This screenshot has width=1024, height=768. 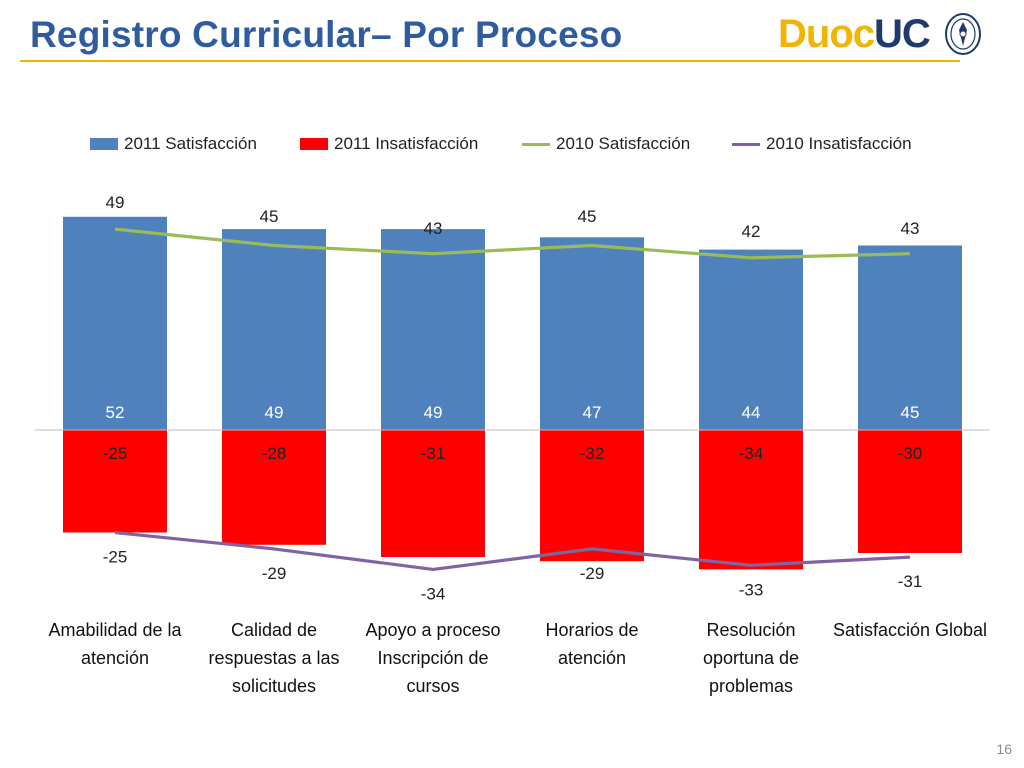 I want to click on data-label-insat-2011-4: -34, so click(x=751, y=453).